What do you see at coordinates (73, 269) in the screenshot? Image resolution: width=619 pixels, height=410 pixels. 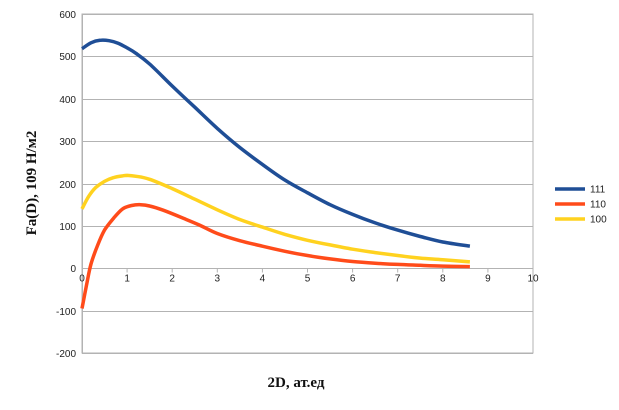 I see `y-tick-label: 0` at bounding box center [73, 269].